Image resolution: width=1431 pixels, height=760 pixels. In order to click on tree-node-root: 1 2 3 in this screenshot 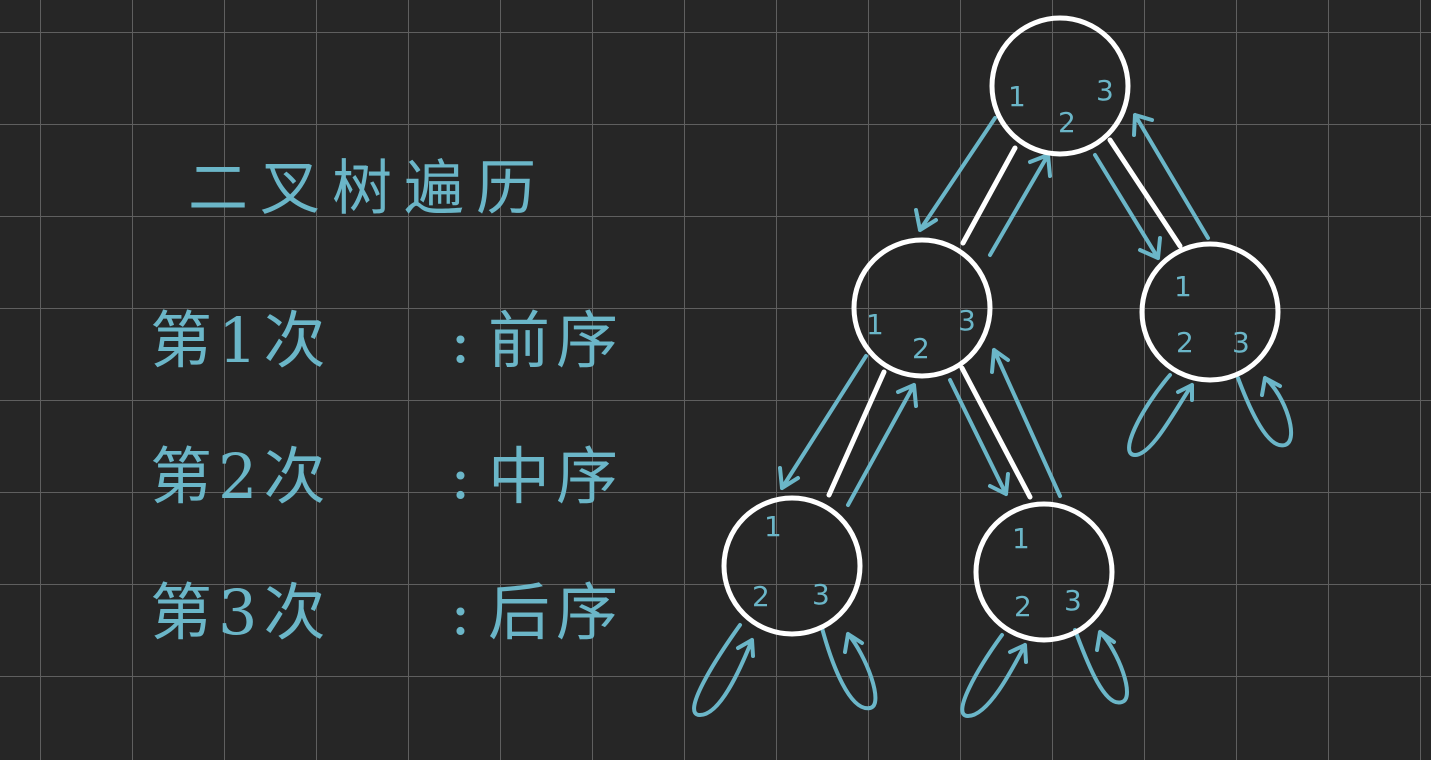, I will do `click(1060, 86)`.